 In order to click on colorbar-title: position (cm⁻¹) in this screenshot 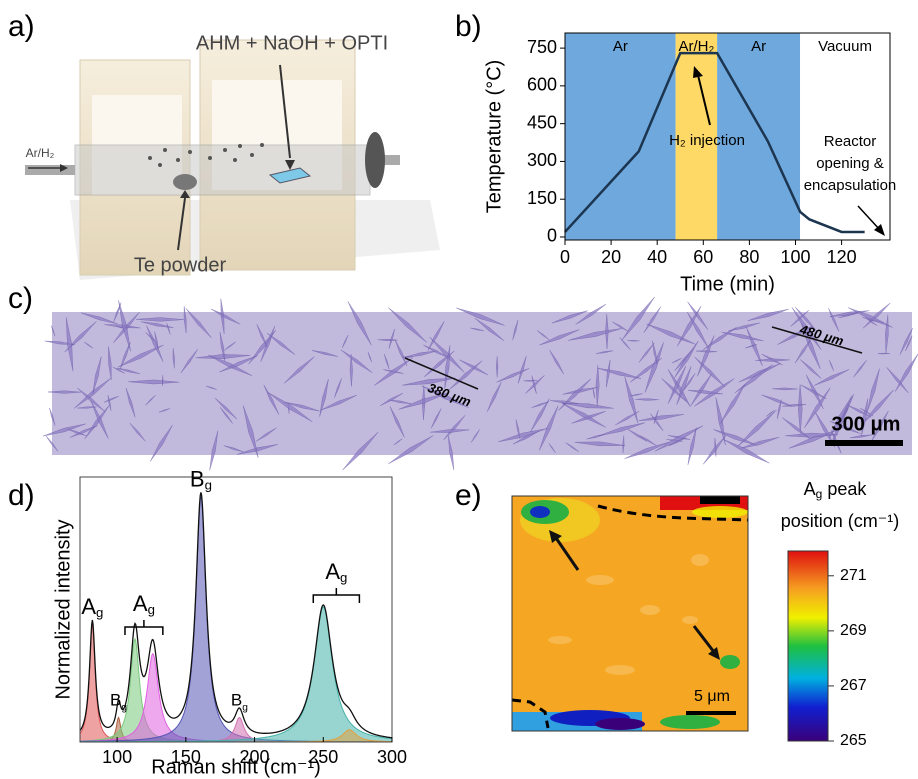, I will do `click(840, 521)`.